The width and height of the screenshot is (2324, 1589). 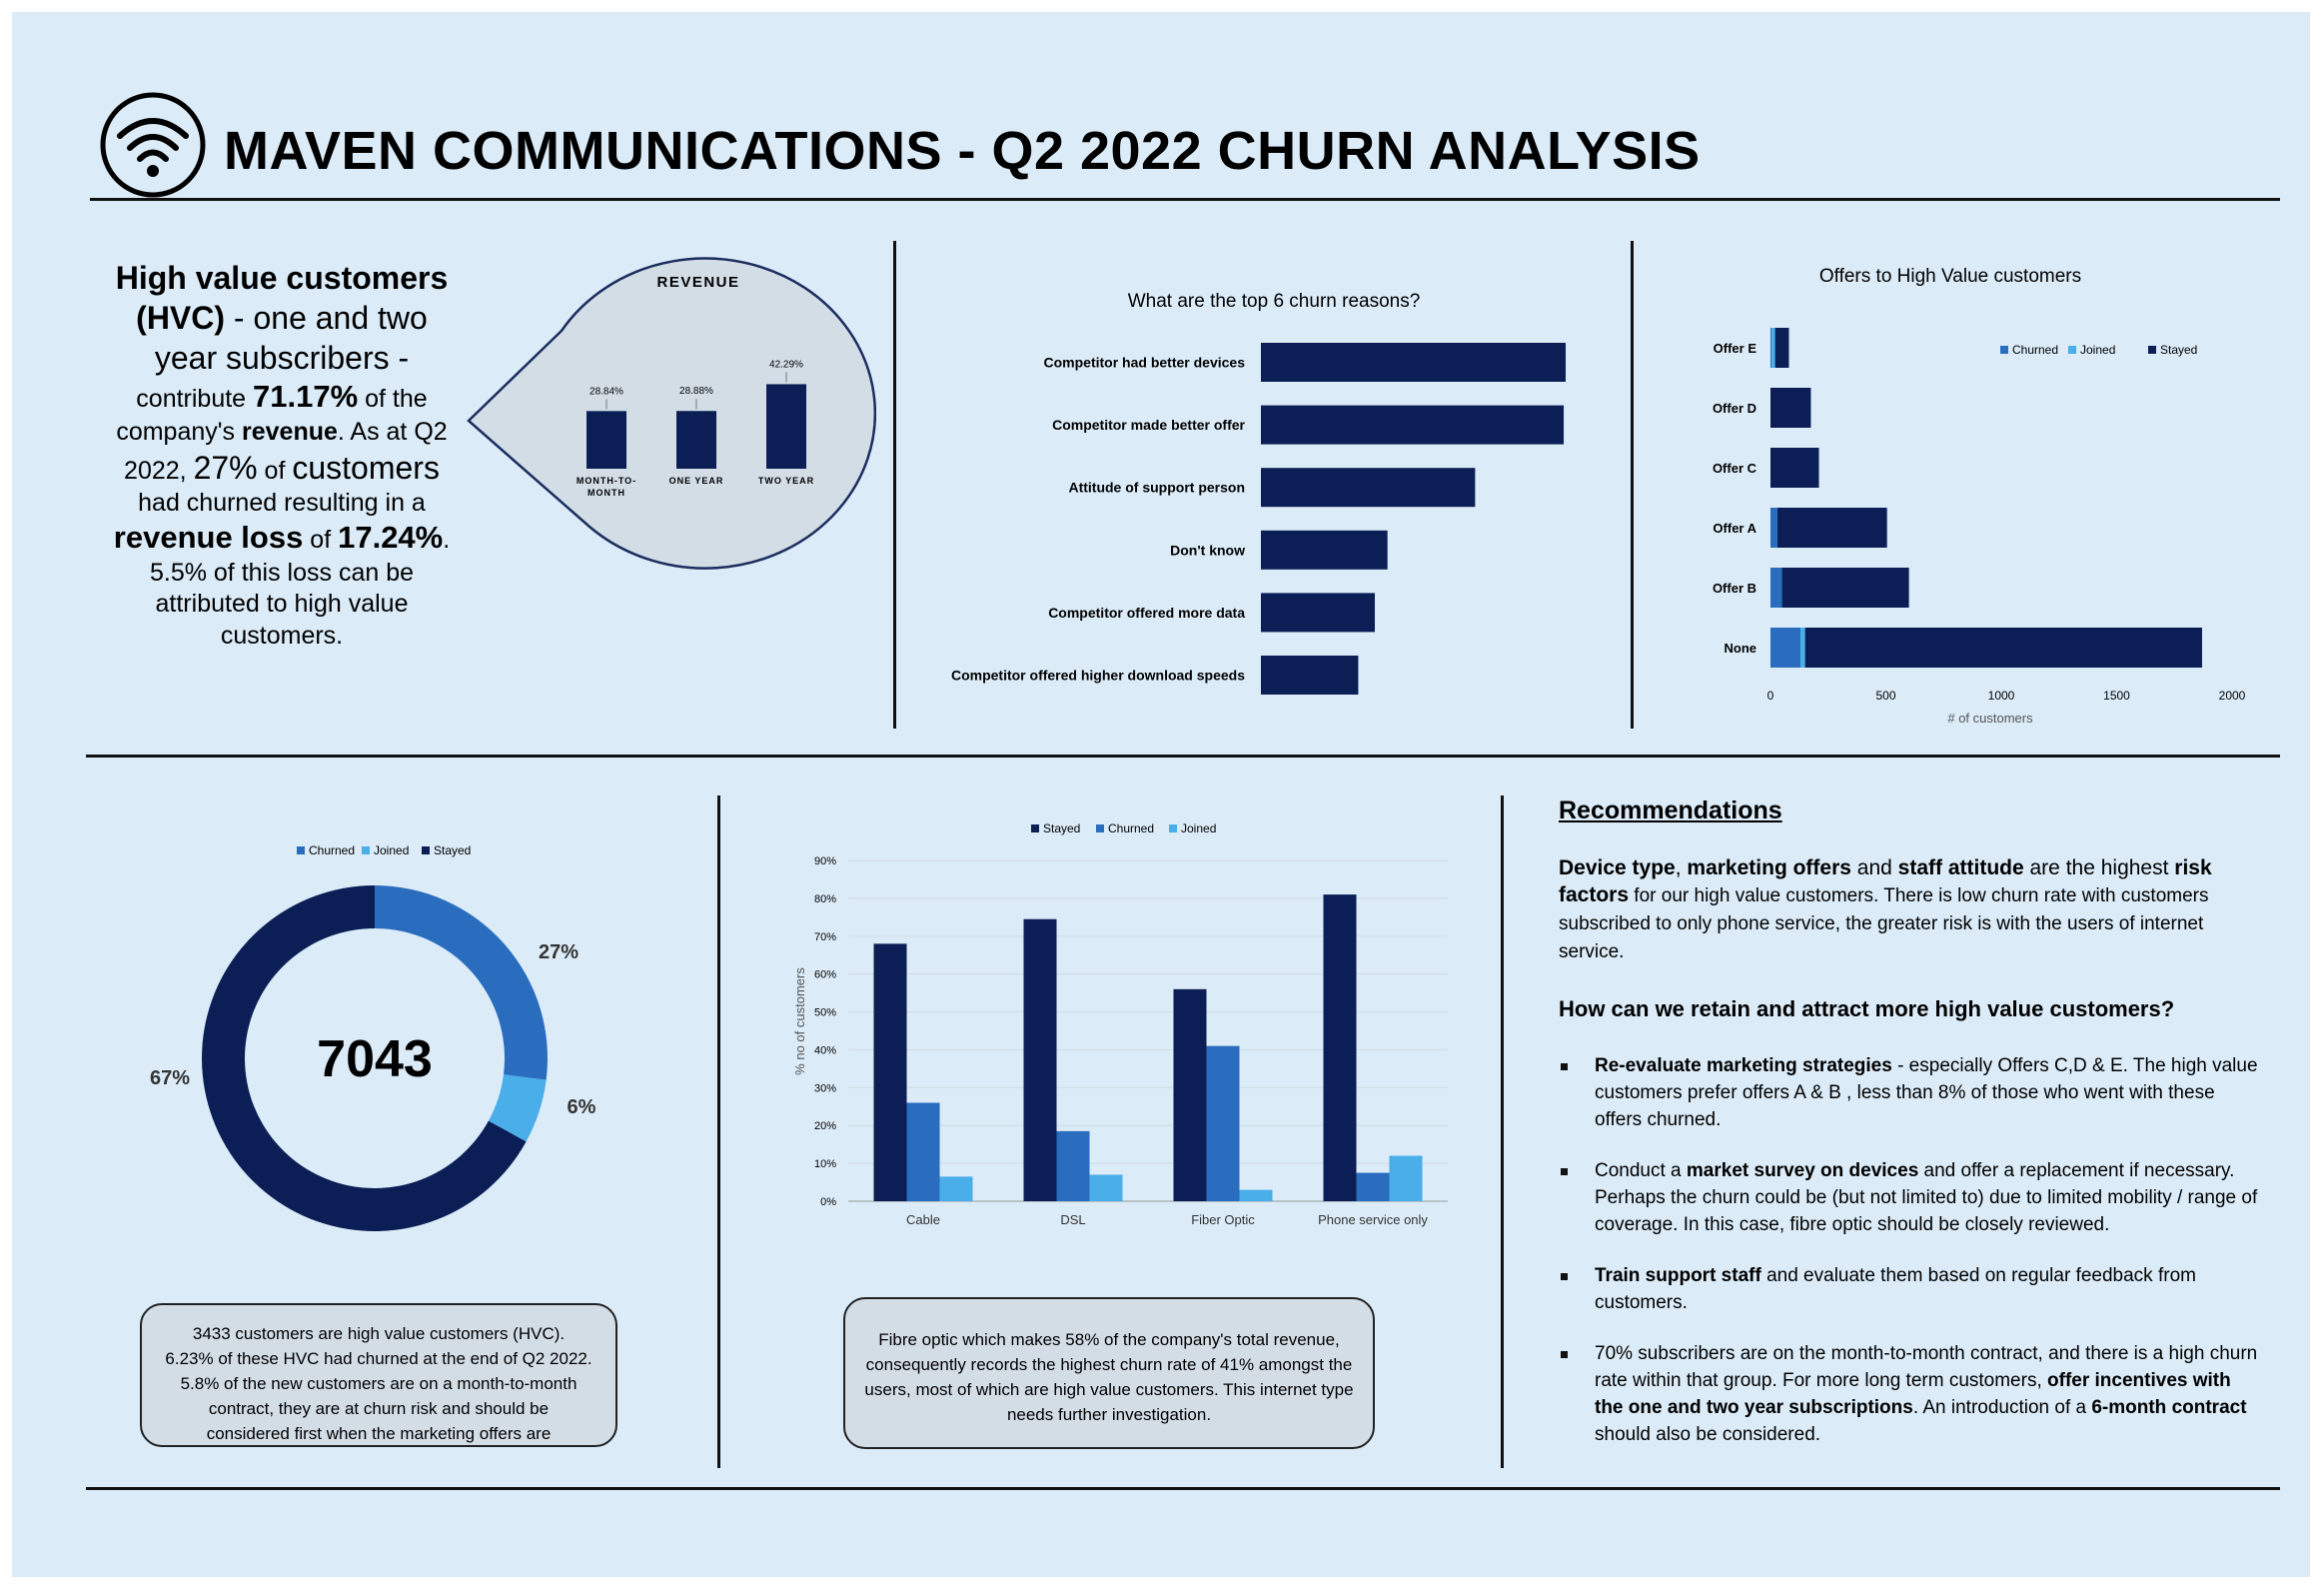 What do you see at coordinates (179, 431) in the screenshot?
I see `summary-text: company's` at bounding box center [179, 431].